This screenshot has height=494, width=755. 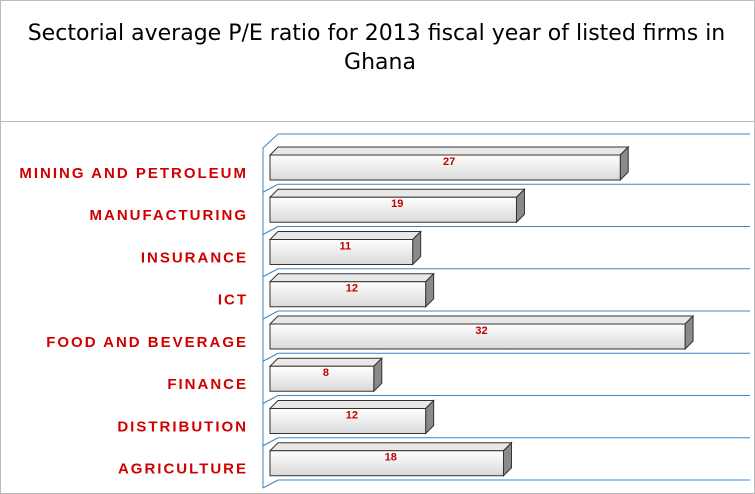 What do you see at coordinates (380, 62) in the screenshot?
I see `title-line: Ghana` at bounding box center [380, 62].